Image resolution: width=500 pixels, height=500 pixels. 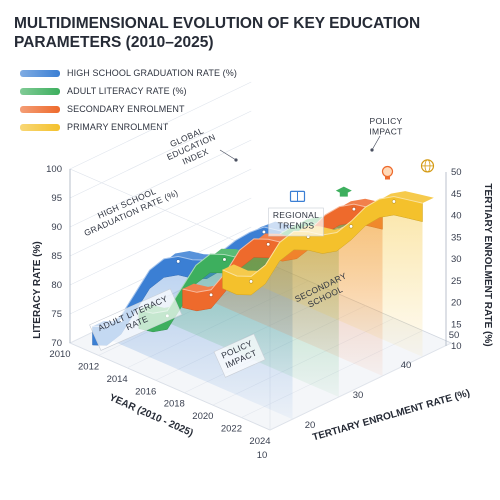 What do you see at coordinates (259, 441) in the screenshot?
I see `x-tick-label: 2024` at bounding box center [259, 441].